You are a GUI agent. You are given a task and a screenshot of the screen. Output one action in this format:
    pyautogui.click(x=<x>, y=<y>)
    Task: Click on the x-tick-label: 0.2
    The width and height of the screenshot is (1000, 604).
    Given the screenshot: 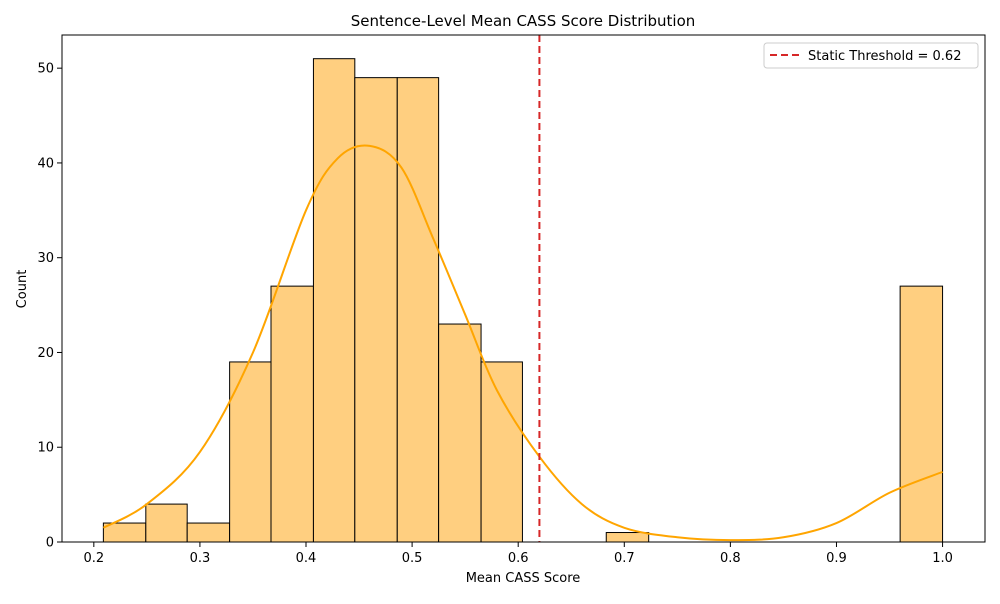 What is the action you would take?
    pyautogui.click(x=93, y=558)
    